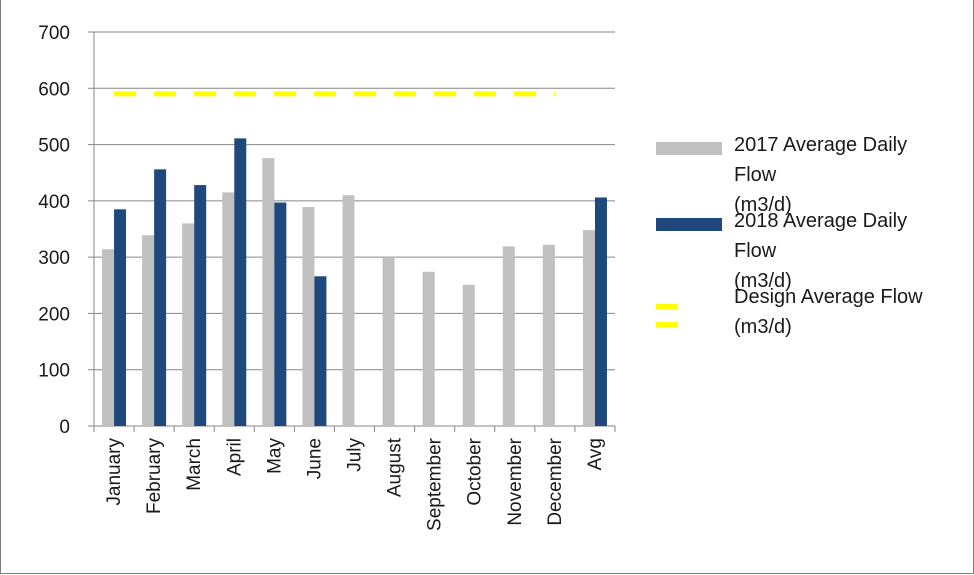 The width and height of the screenshot is (974, 575). I want to click on y-tick-label: 400, so click(54, 202).